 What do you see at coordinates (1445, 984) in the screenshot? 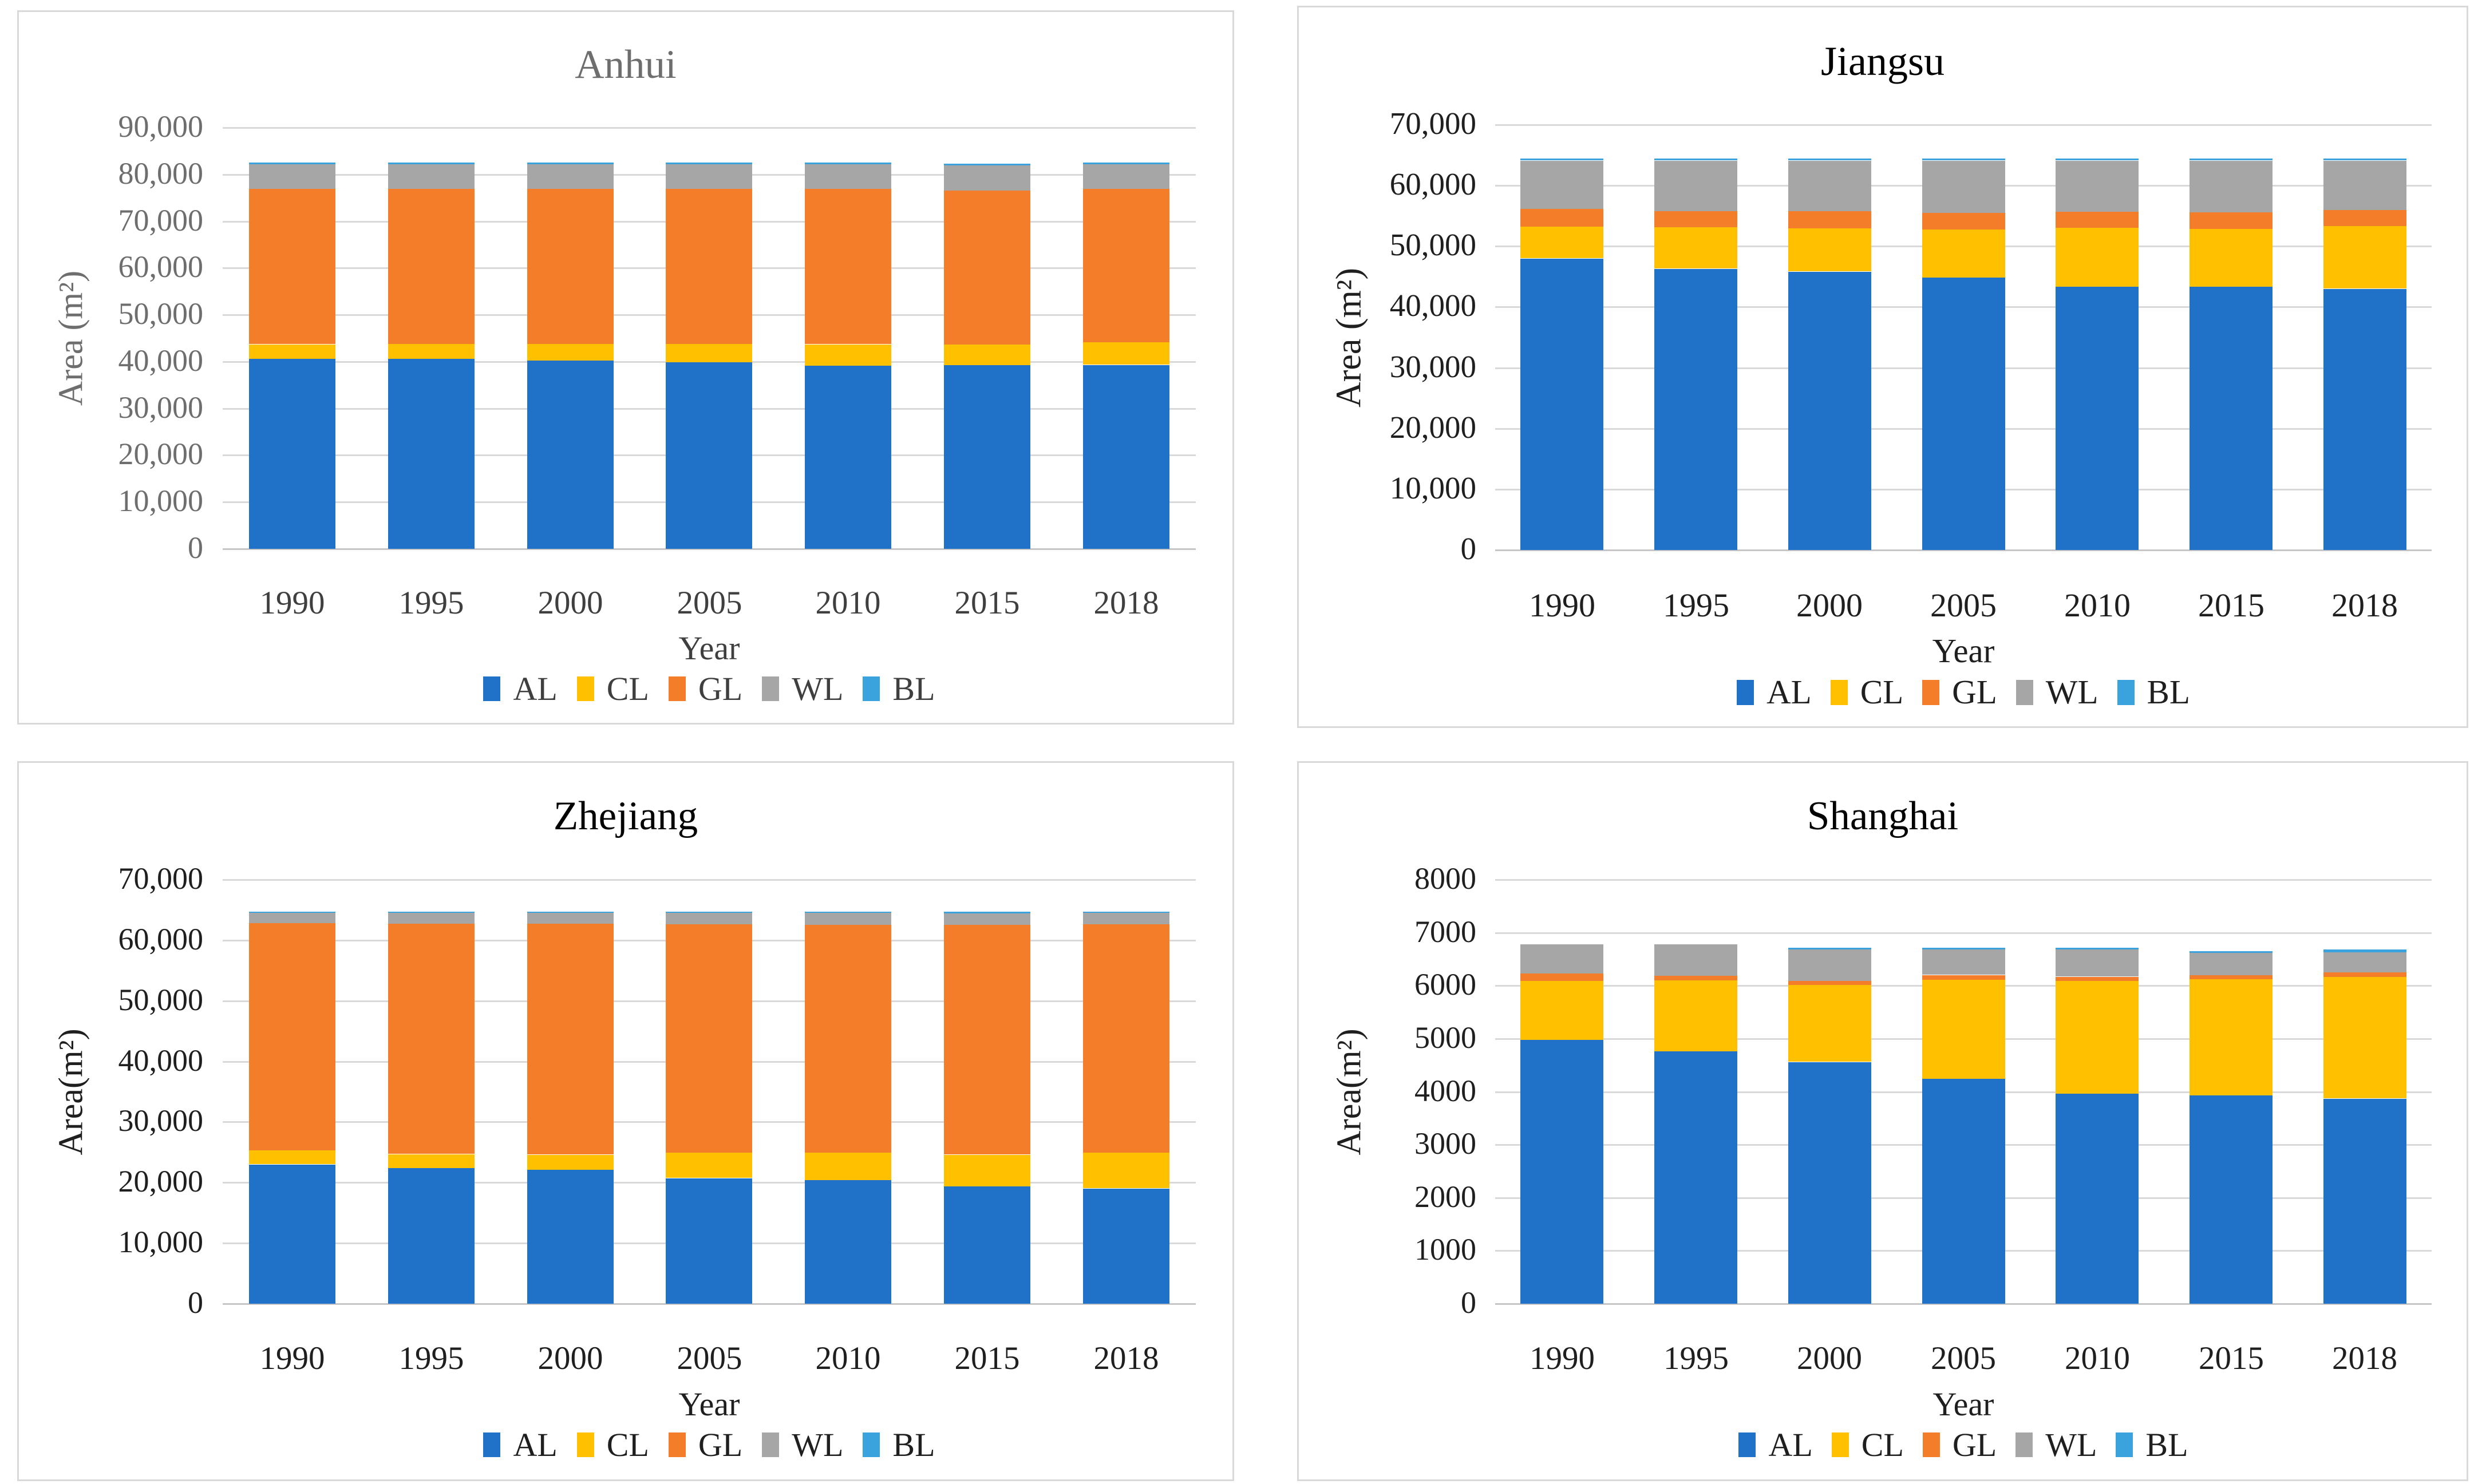
I see `y-axis-tick-label: 6000` at bounding box center [1445, 984].